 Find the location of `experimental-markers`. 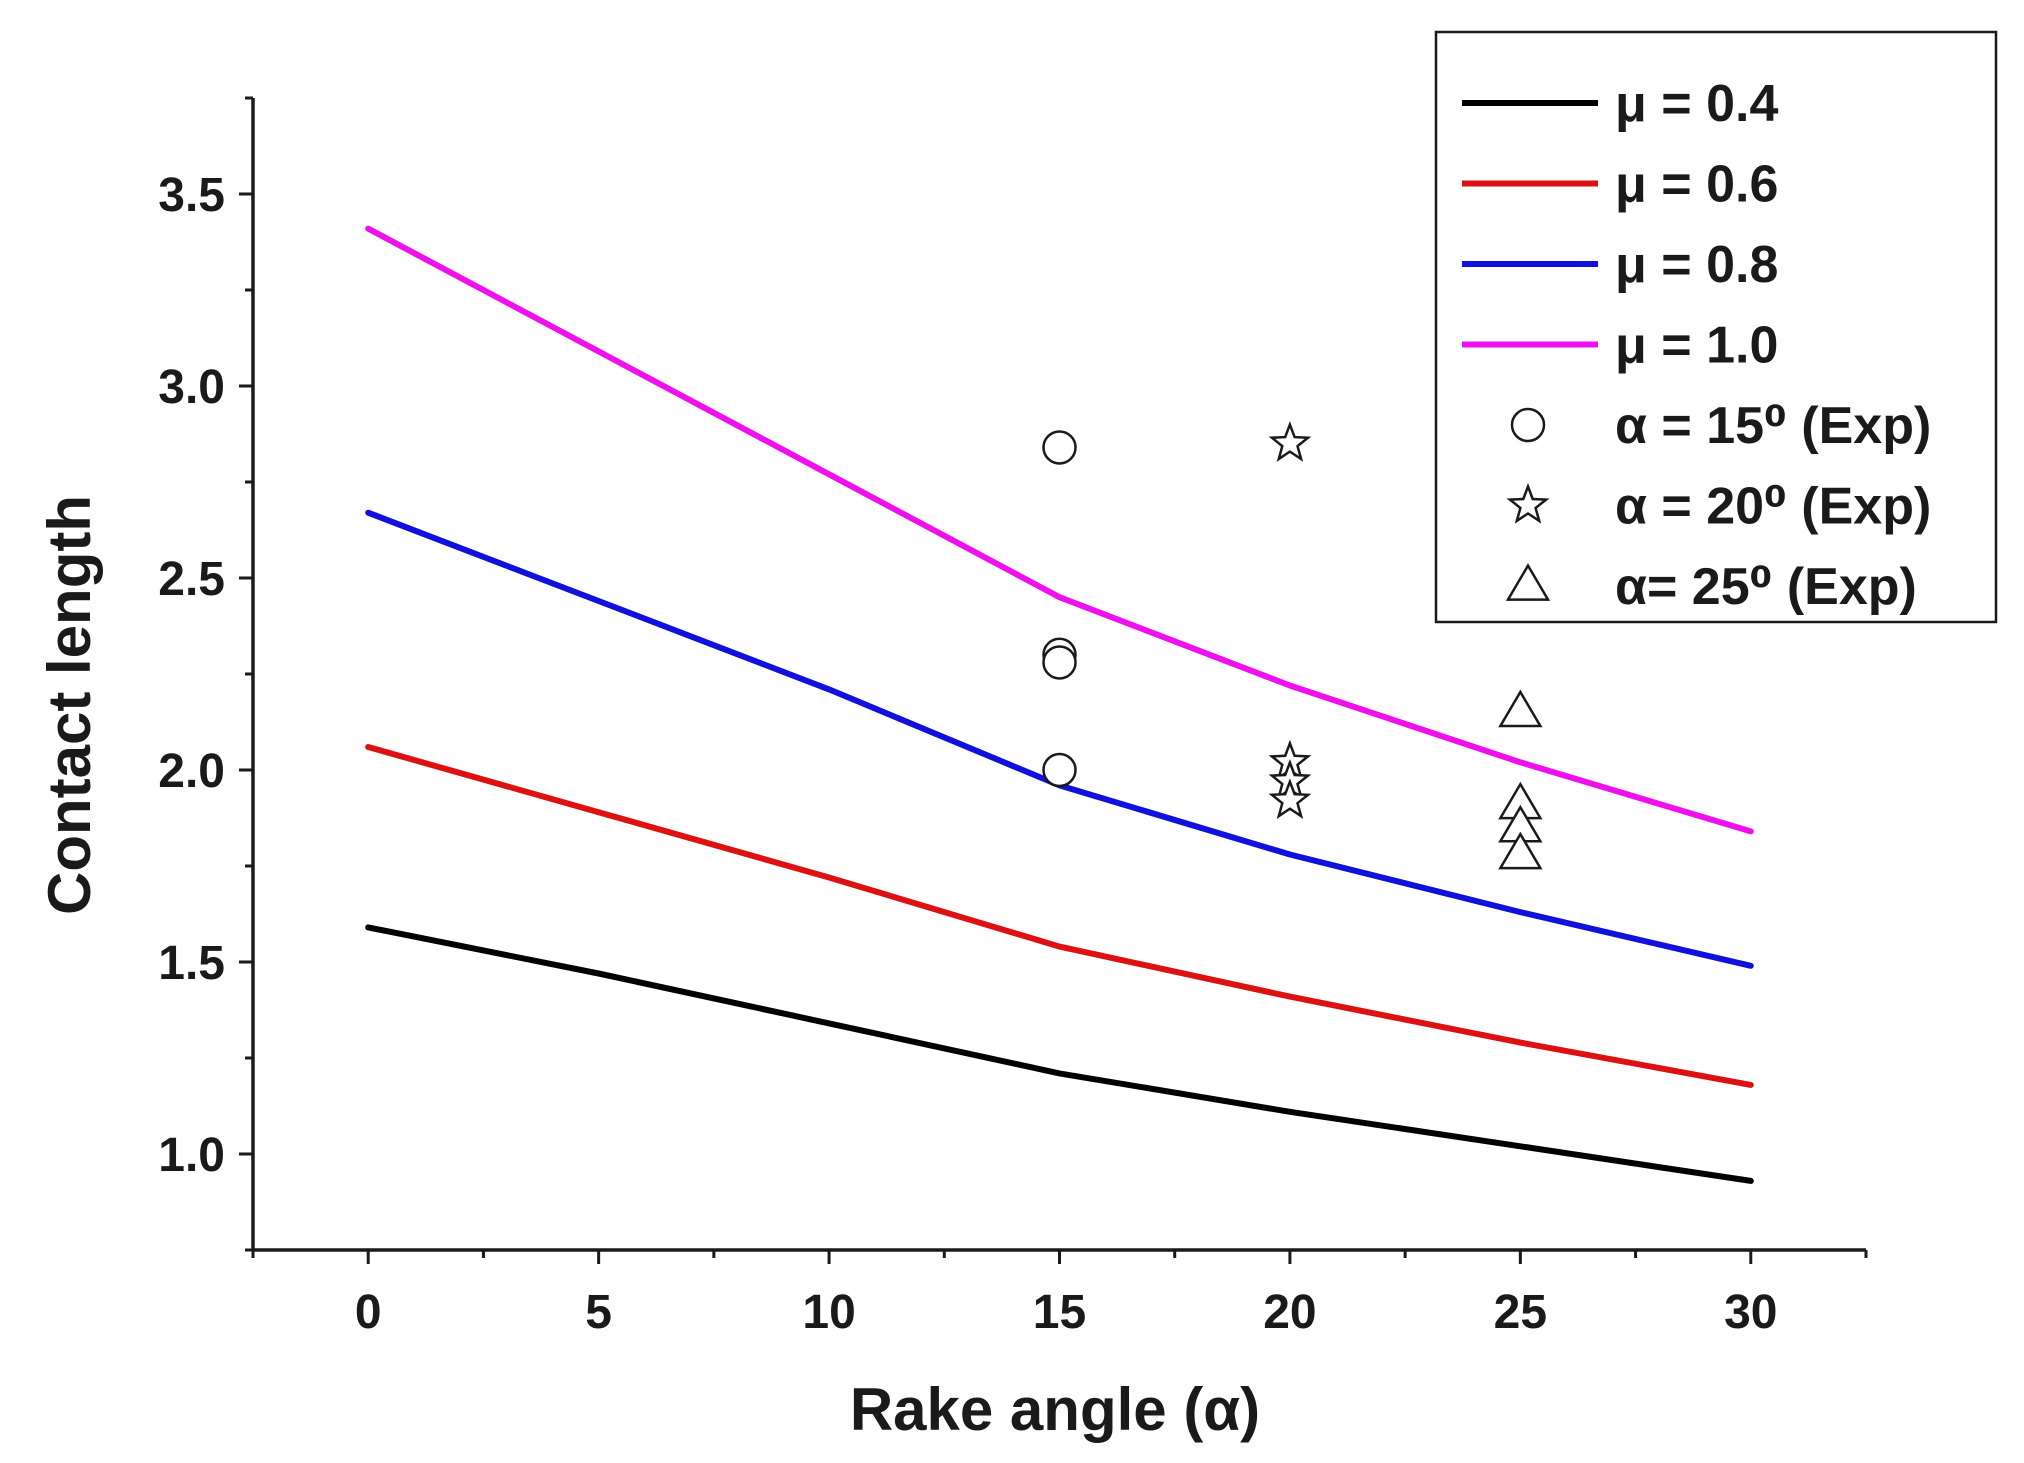

experimental-markers is located at coordinates (1292, 645).